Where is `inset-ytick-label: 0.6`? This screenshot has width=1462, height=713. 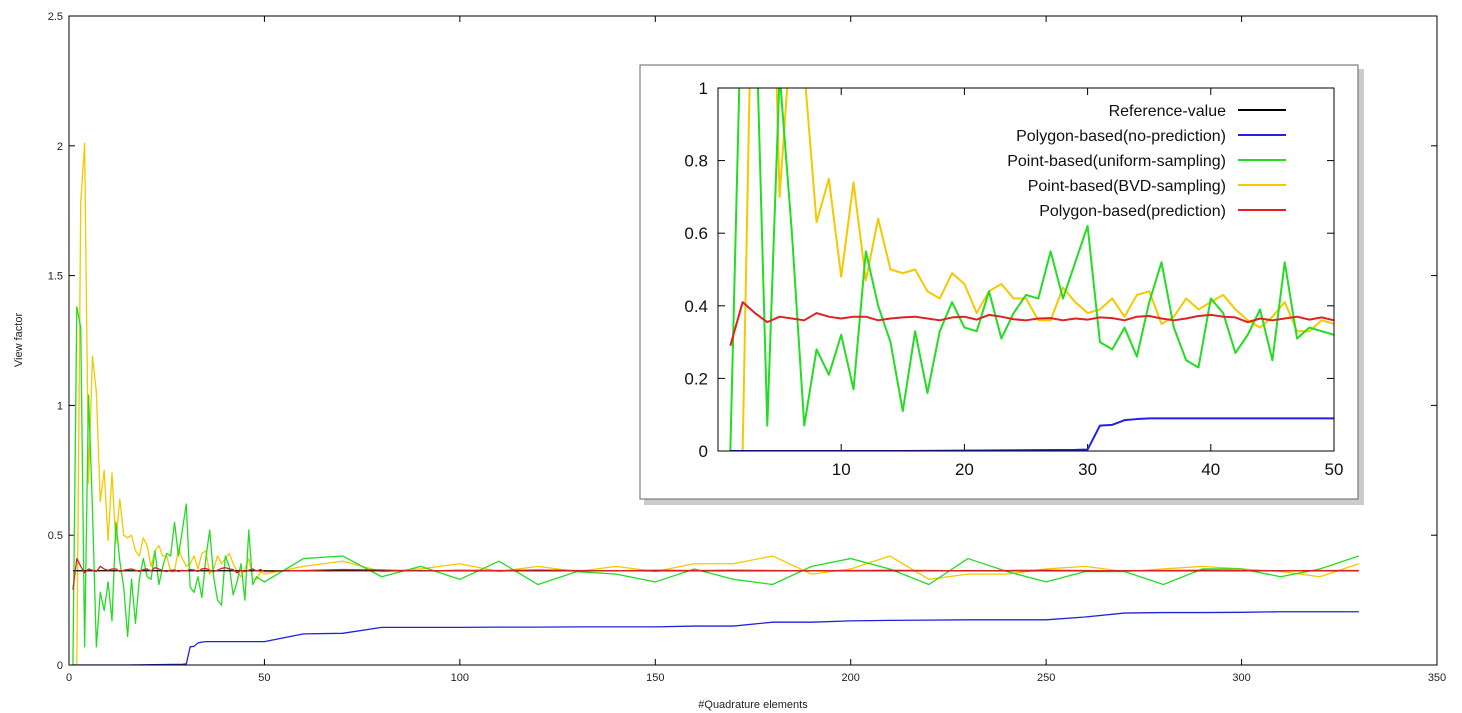
inset-ytick-label: 0.6 is located at coordinates (696, 233).